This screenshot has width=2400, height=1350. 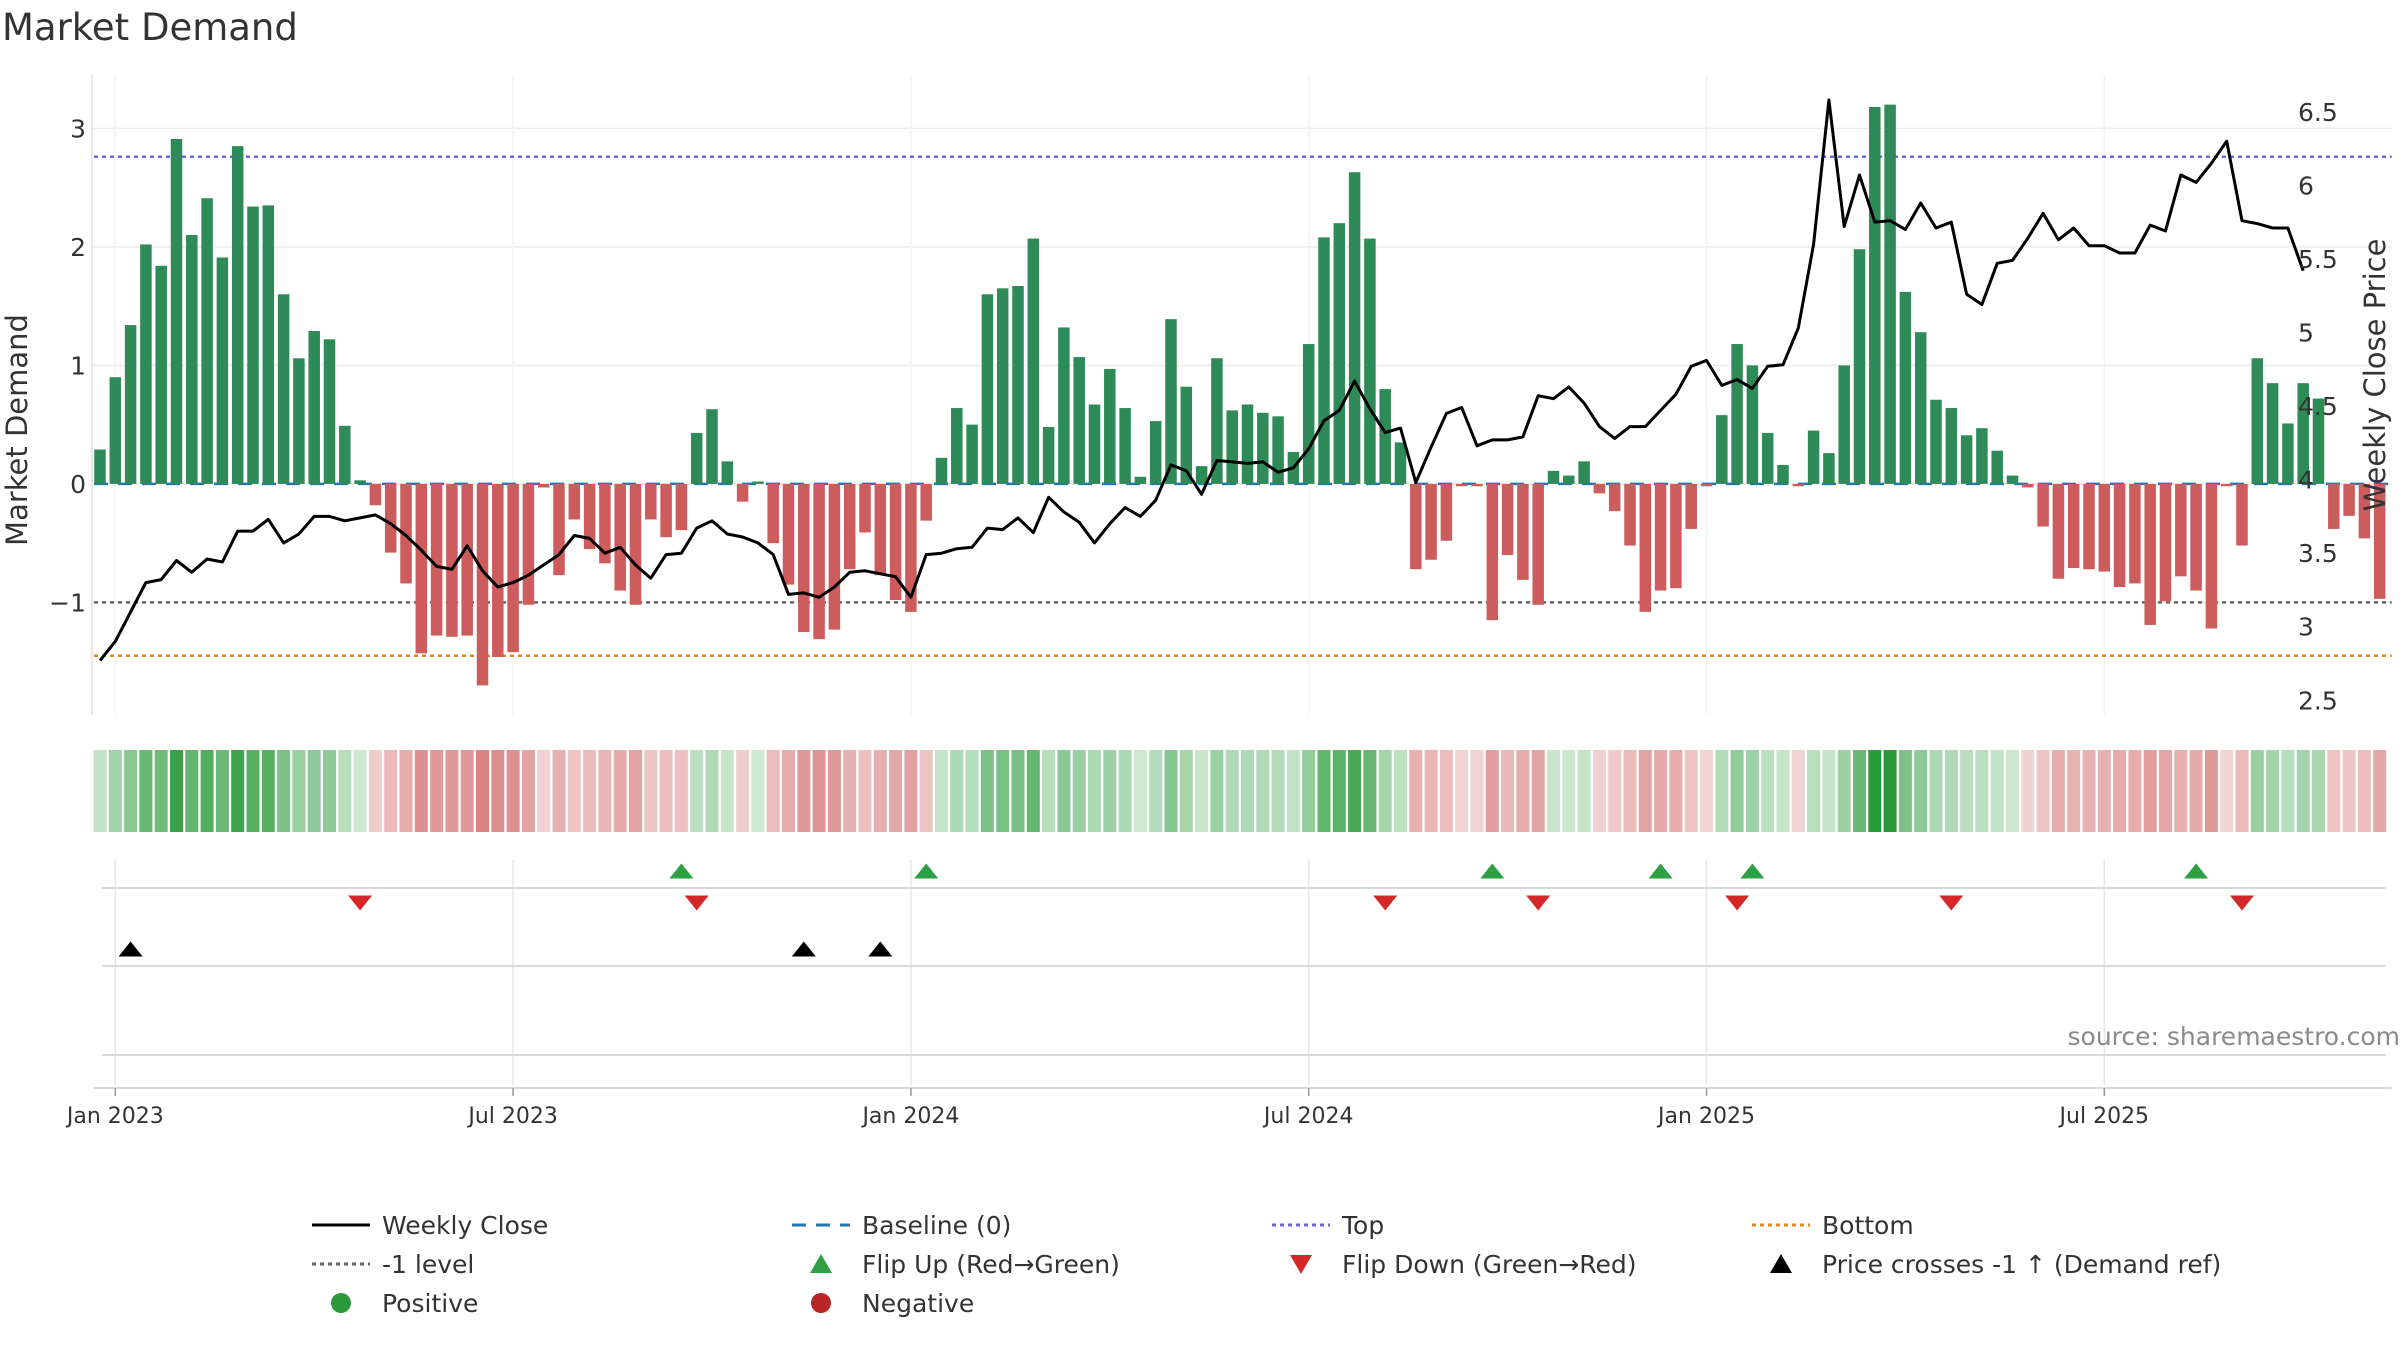 What do you see at coordinates (1985, 1264) in the screenshot?
I see `legend-item: Price crosses -1 ↑ (Demand ref)` at bounding box center [1985, 1264].